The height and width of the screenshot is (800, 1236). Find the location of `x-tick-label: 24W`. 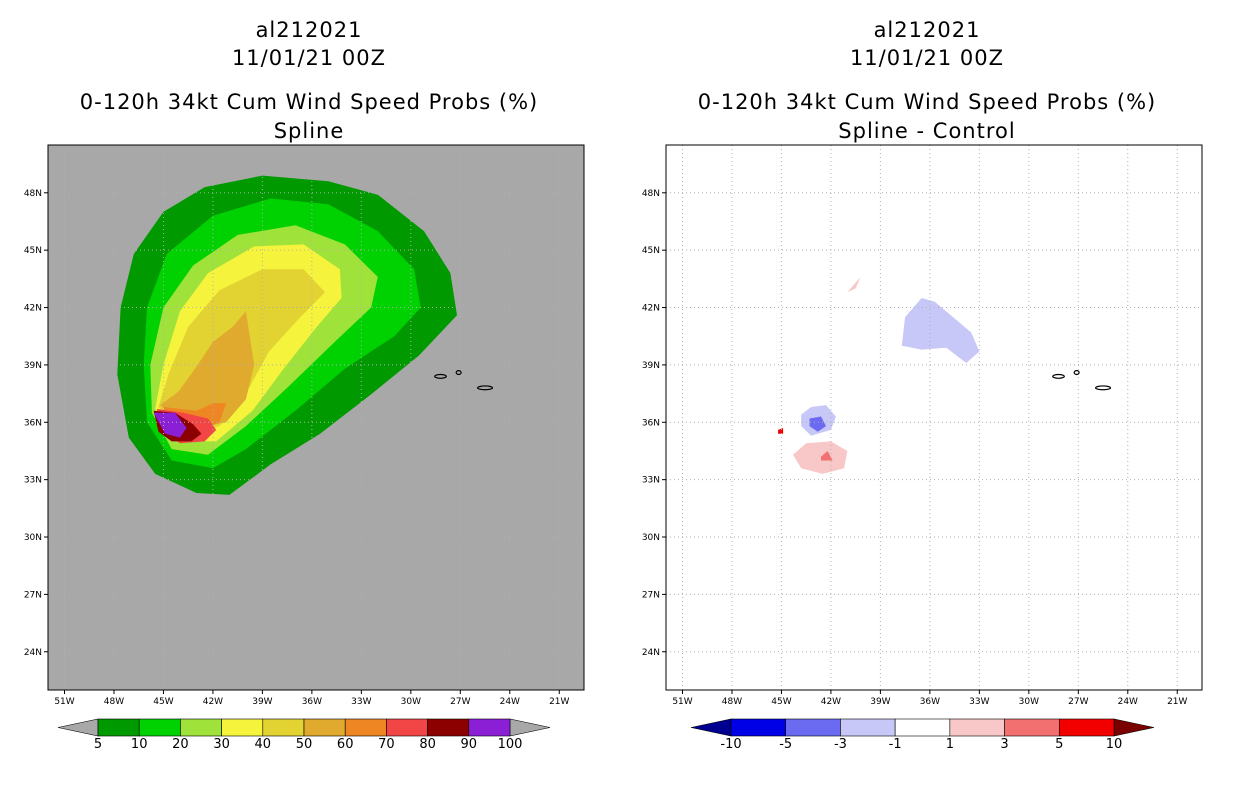

x-tick-label: 24W is located at coordinates (510, 702).